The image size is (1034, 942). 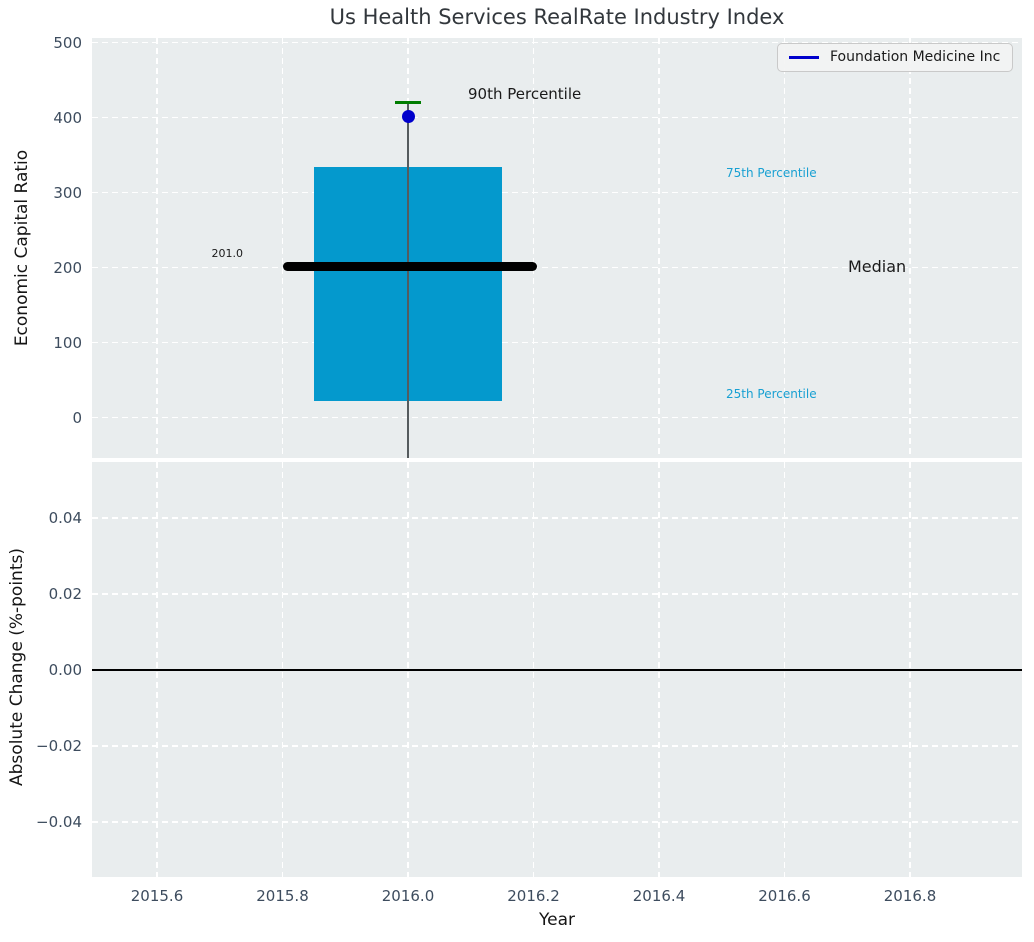 I want to click on y-tick-label: 0.00, so click(x=65, y=670).